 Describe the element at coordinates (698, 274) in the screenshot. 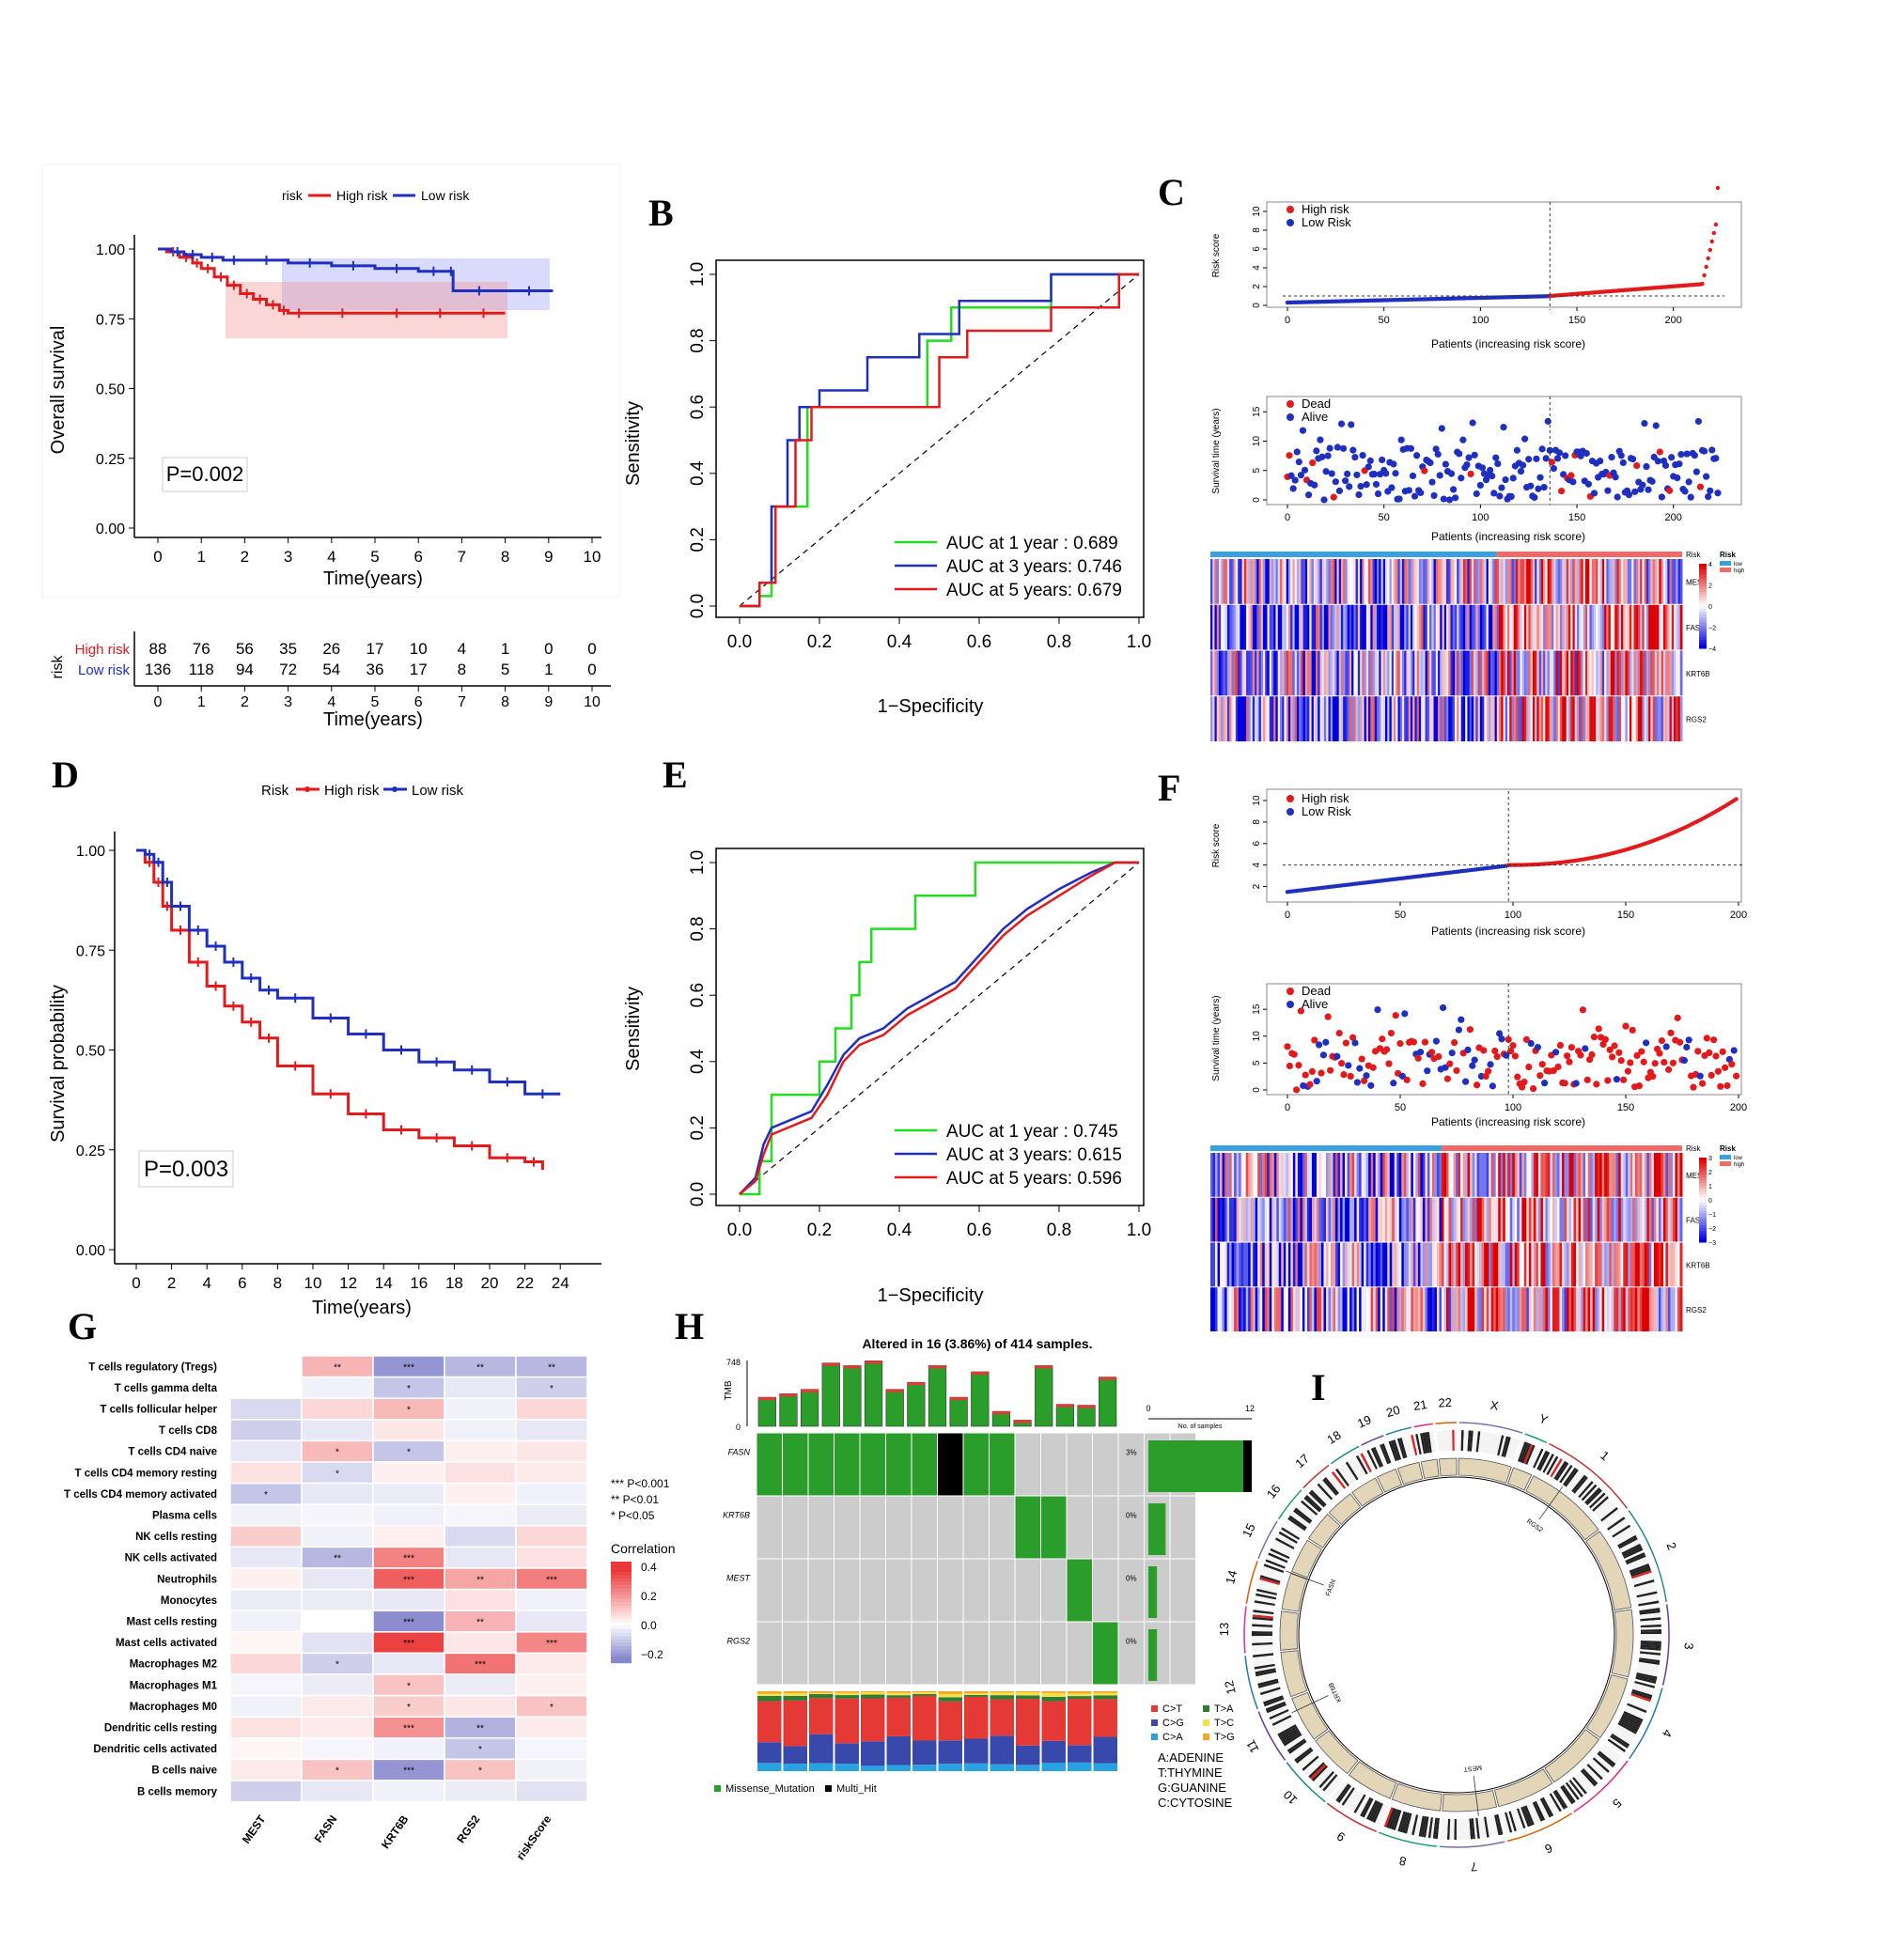

I see `y-tick-label: 1.0` at that location.